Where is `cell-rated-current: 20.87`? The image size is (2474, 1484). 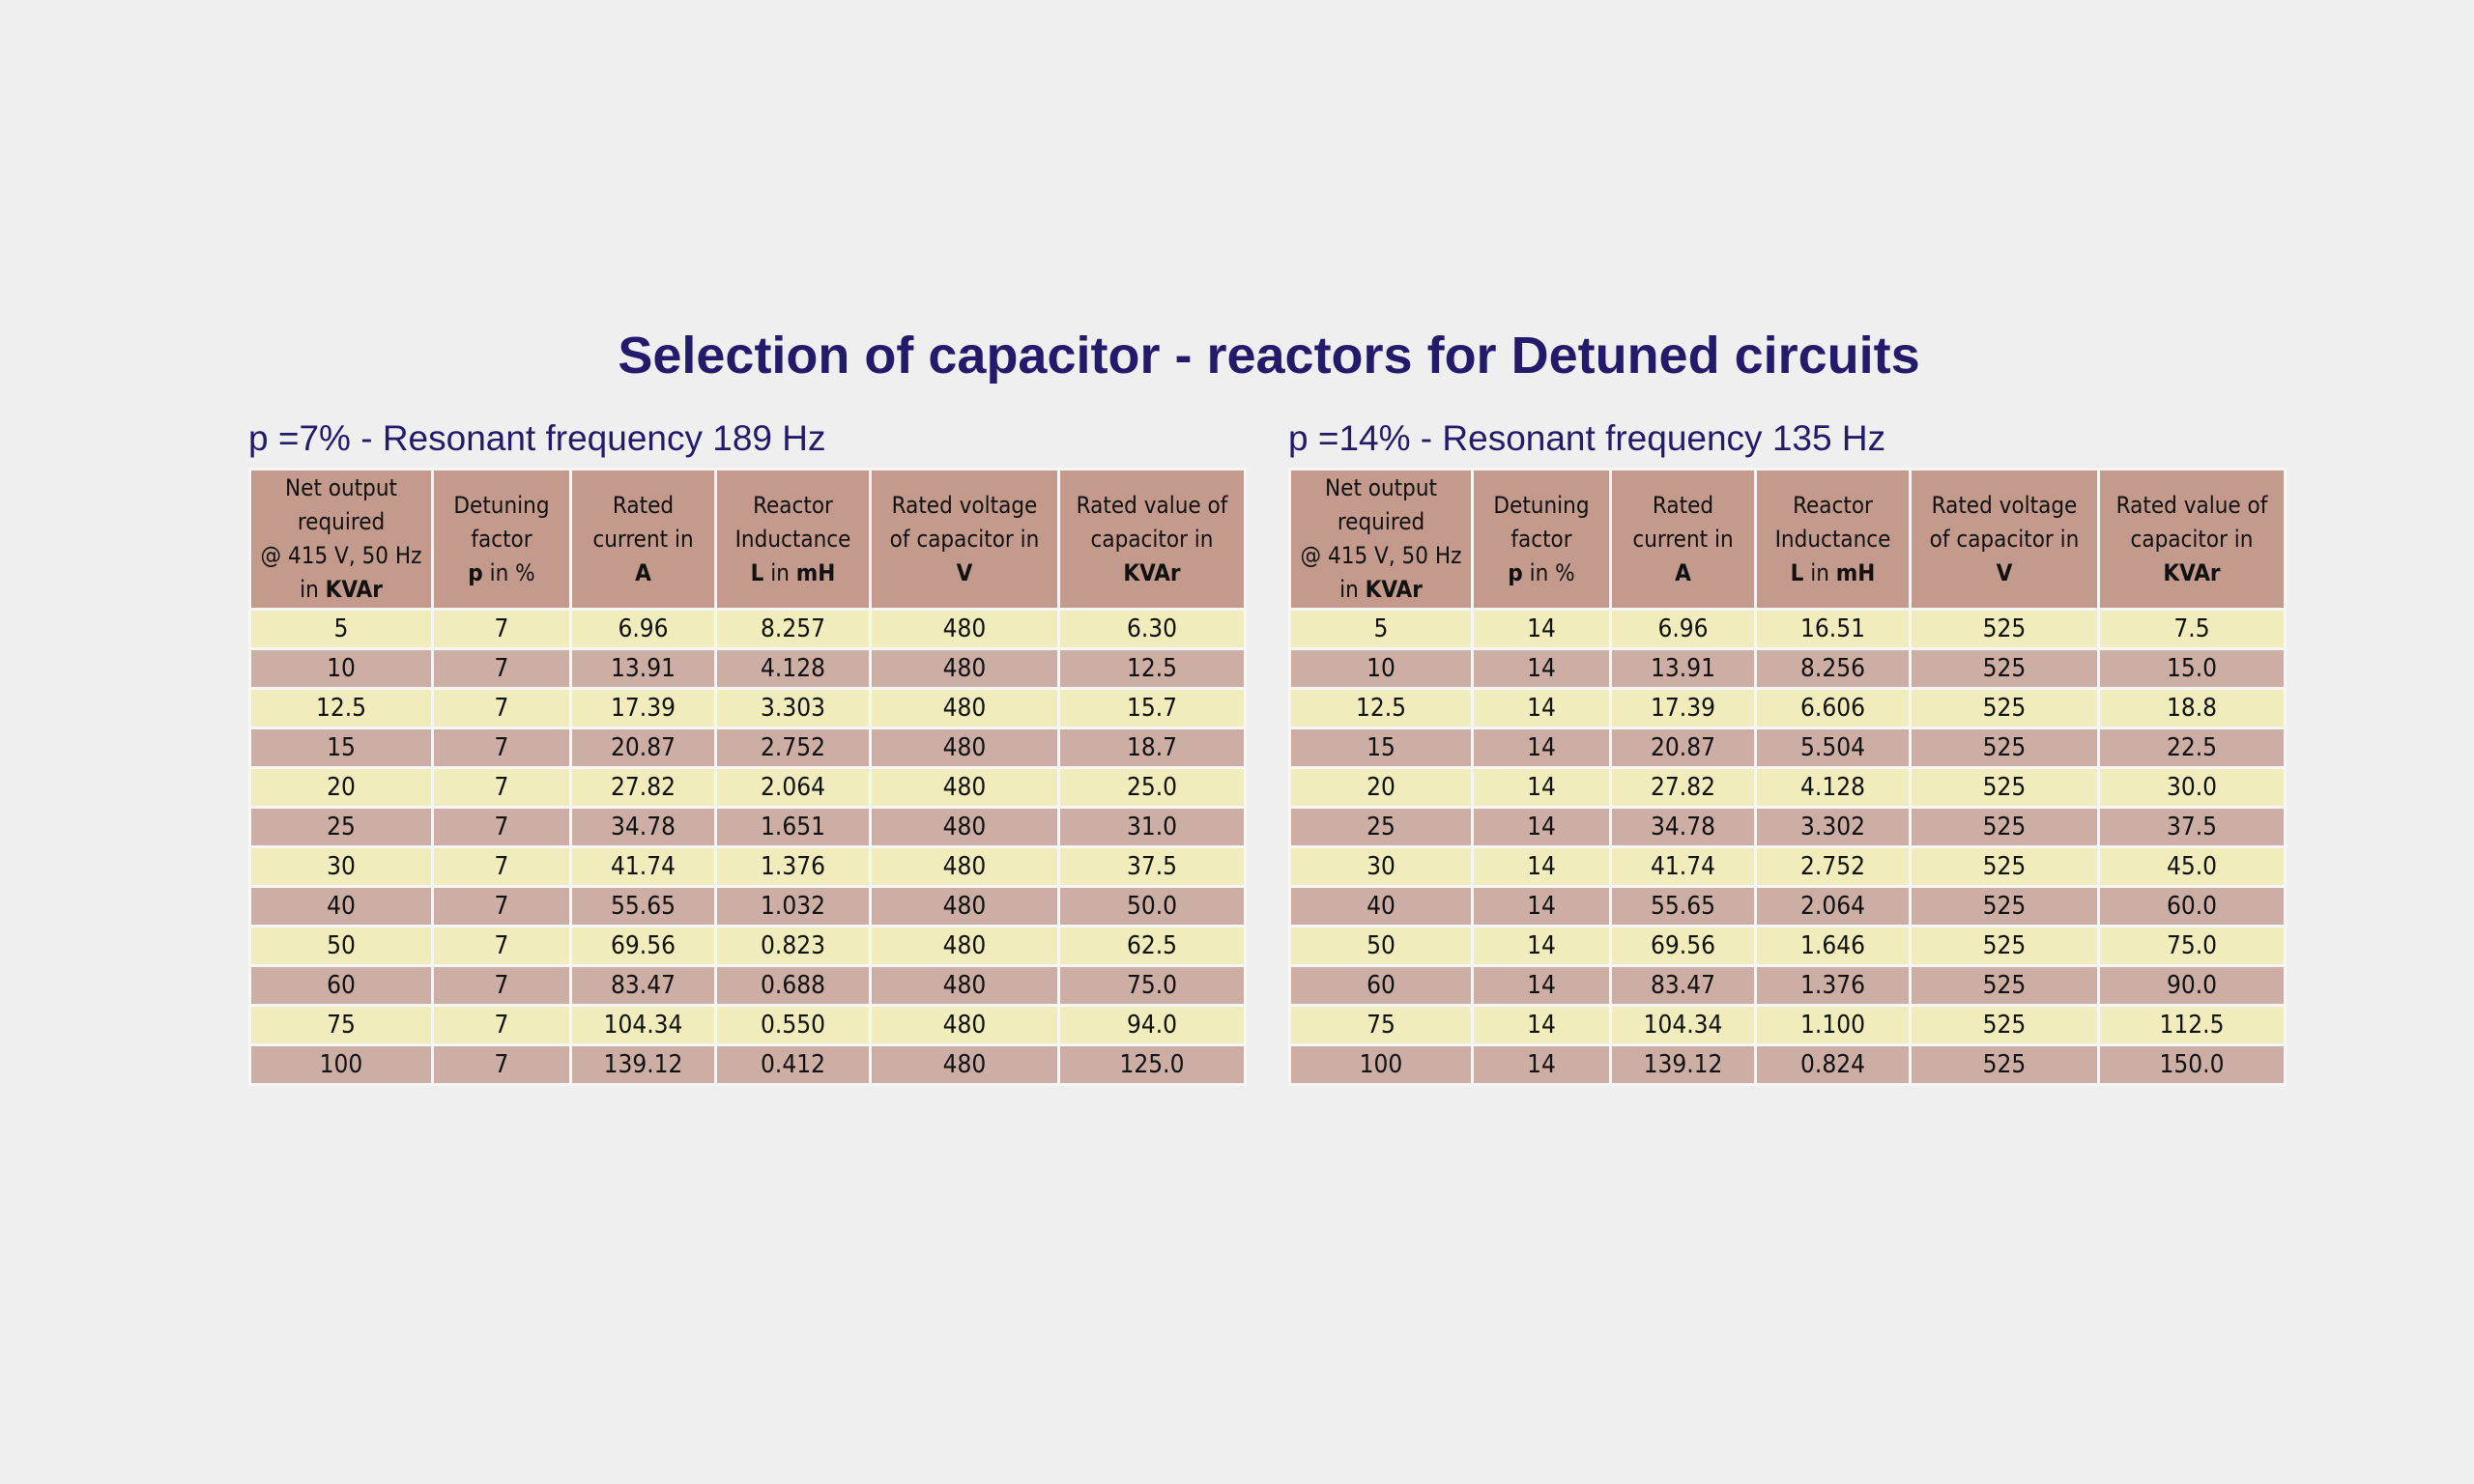
cell-rated-current: 20.87 is located at coordinates (1683, 748).